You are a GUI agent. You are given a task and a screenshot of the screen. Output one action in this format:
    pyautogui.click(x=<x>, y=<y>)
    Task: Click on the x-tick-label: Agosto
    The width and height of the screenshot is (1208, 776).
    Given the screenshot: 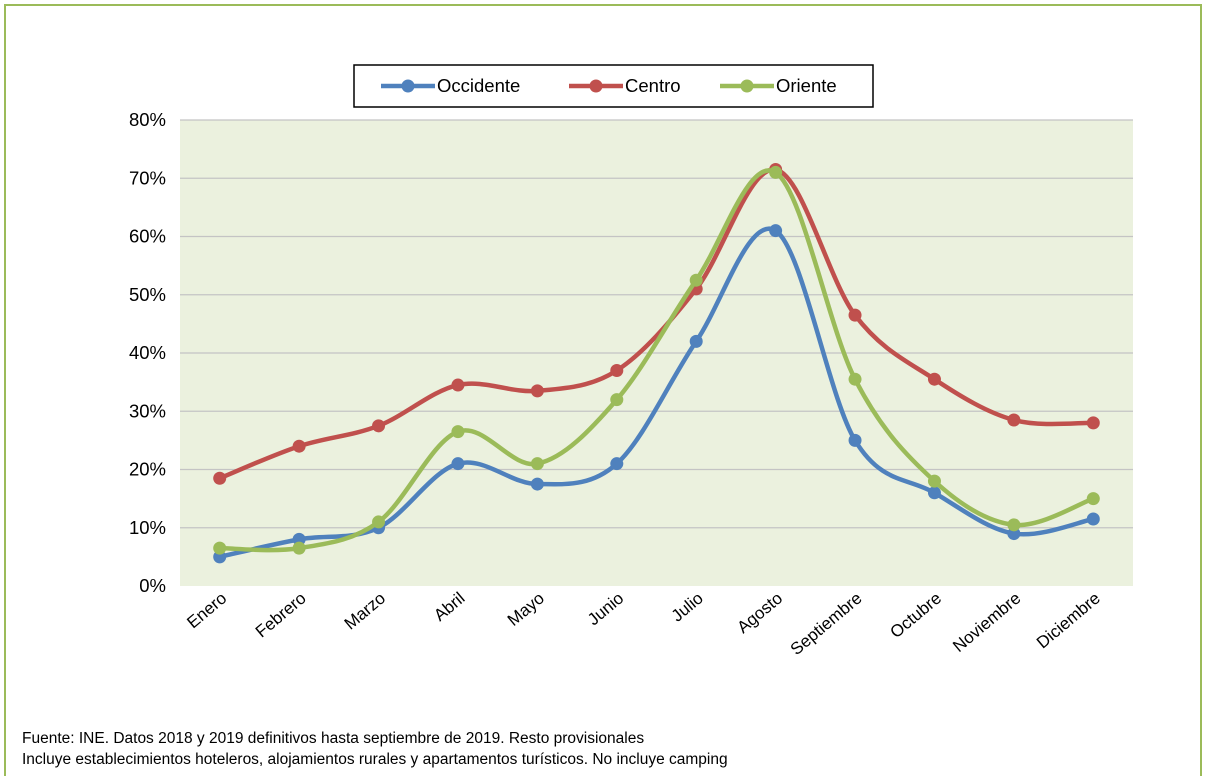 What is the action you would take?
    pyautogui.click(x=759, y=613)
    